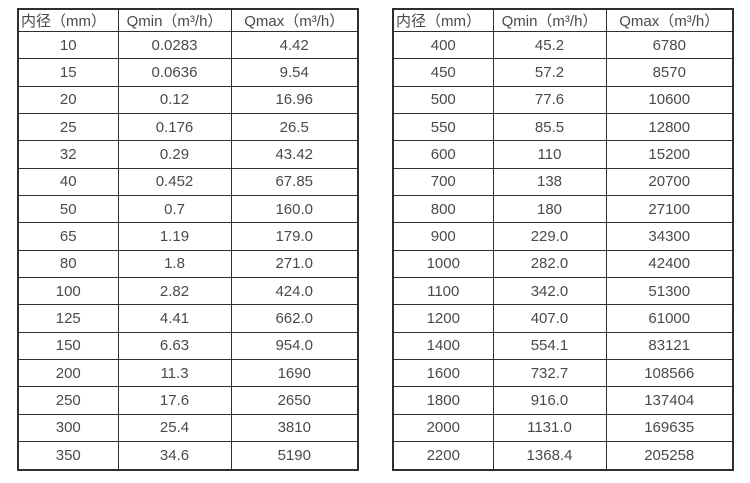 This screenshot has width=750, height=483. I want to click on table-cell: 45.2, so click(549, 45).